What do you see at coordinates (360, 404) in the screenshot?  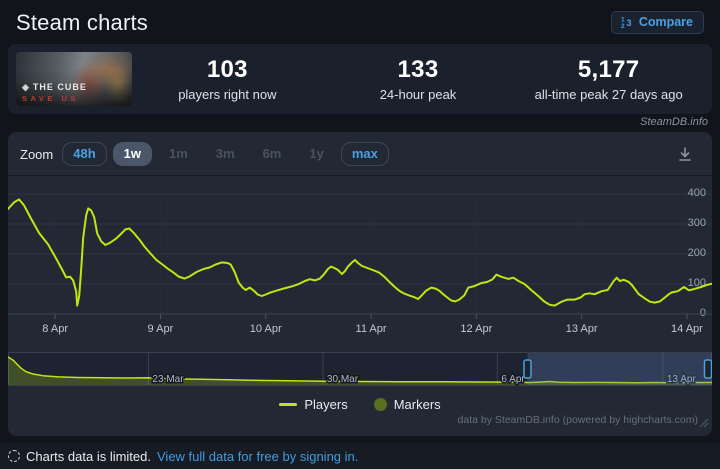 I see `chart-legend: Players Markers` at bounding box center [360, 404].